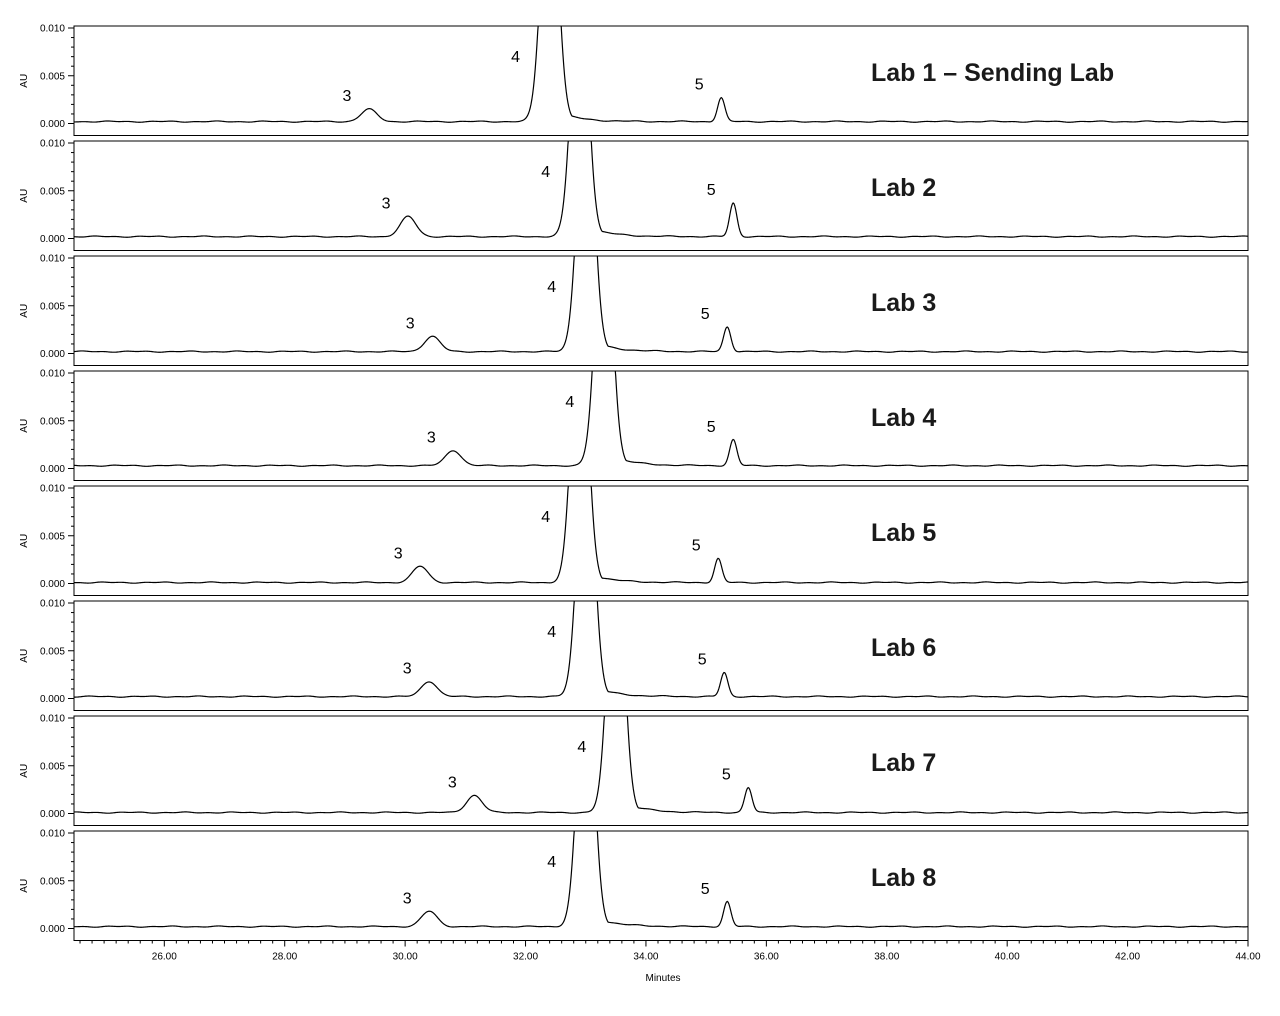  What do you see at coordinates (886, 957) in the screenshot?
I see `x-tick-label: 38.00` at bounding box center [886, 957].